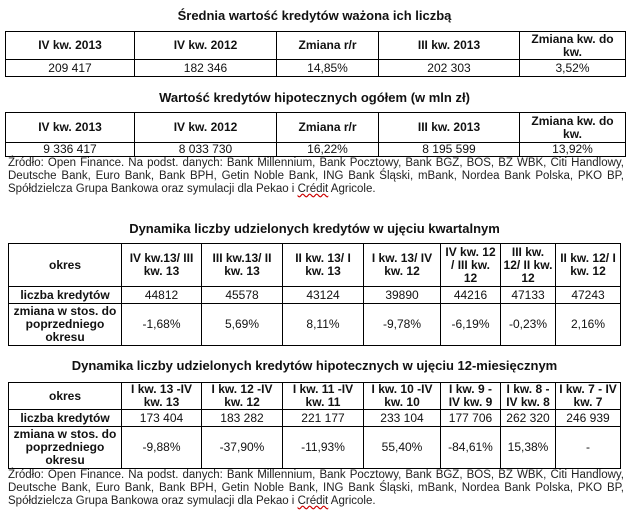 The width and height of the screenshot is (629, 510). Describe the element at coordinates (588, 265) in the screenshot. I see `header-cell: II kw. 12/ I kw. 12` at that location.